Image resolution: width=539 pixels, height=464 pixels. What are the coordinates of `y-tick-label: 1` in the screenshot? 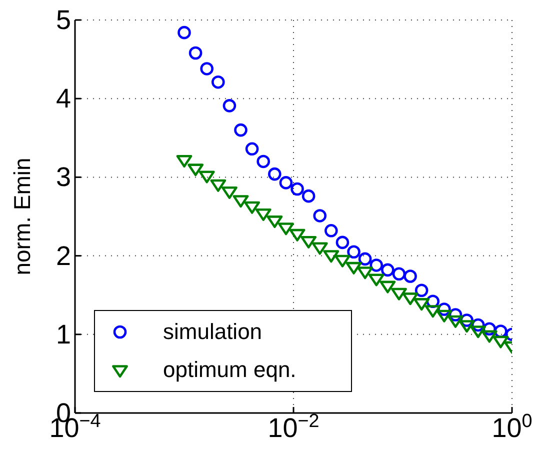 It's located at (63, 334).